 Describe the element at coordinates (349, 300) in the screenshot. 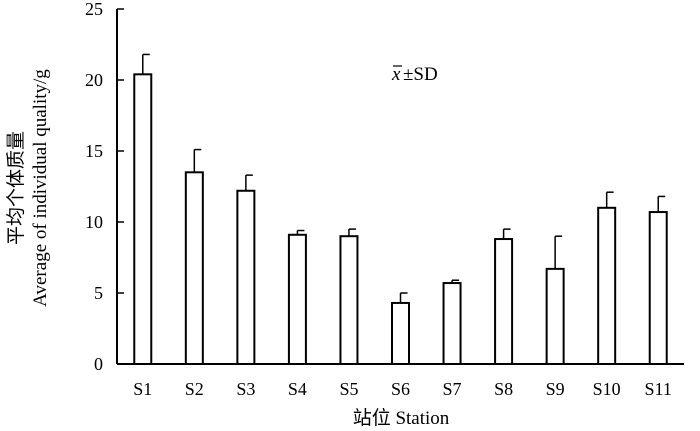

I see `bar-s5` at that location.